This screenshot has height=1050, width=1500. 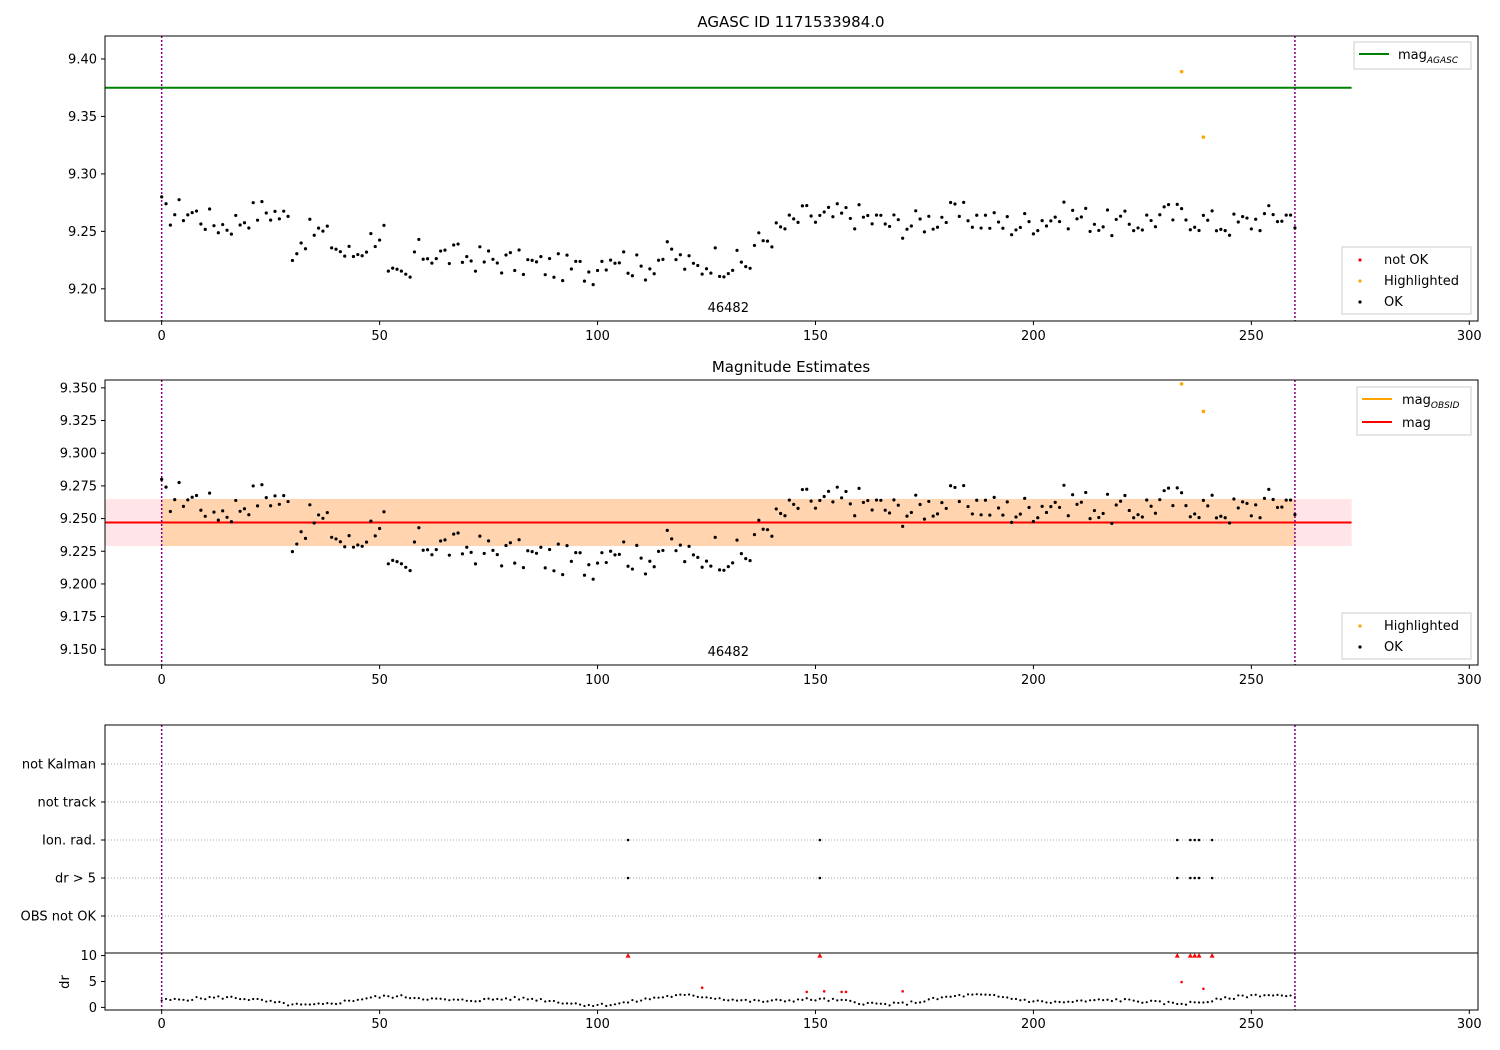 What do you see at coordinates (78, 454) in the screenshot?
I see `y-tick-label: 9.300` at bounding box center [78, 454].